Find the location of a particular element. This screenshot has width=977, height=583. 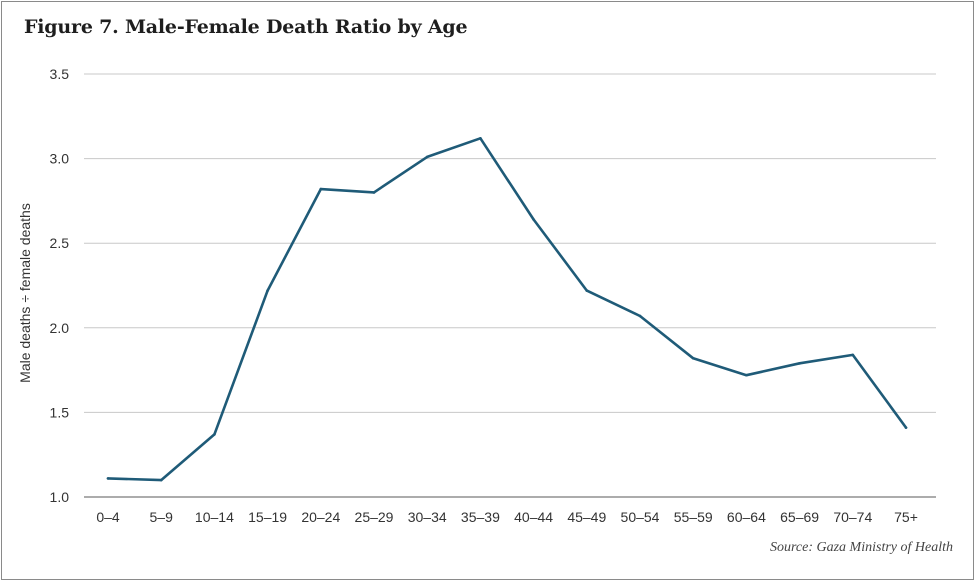

x-tick-label: 25–29 is located at coordinates (374, 517).